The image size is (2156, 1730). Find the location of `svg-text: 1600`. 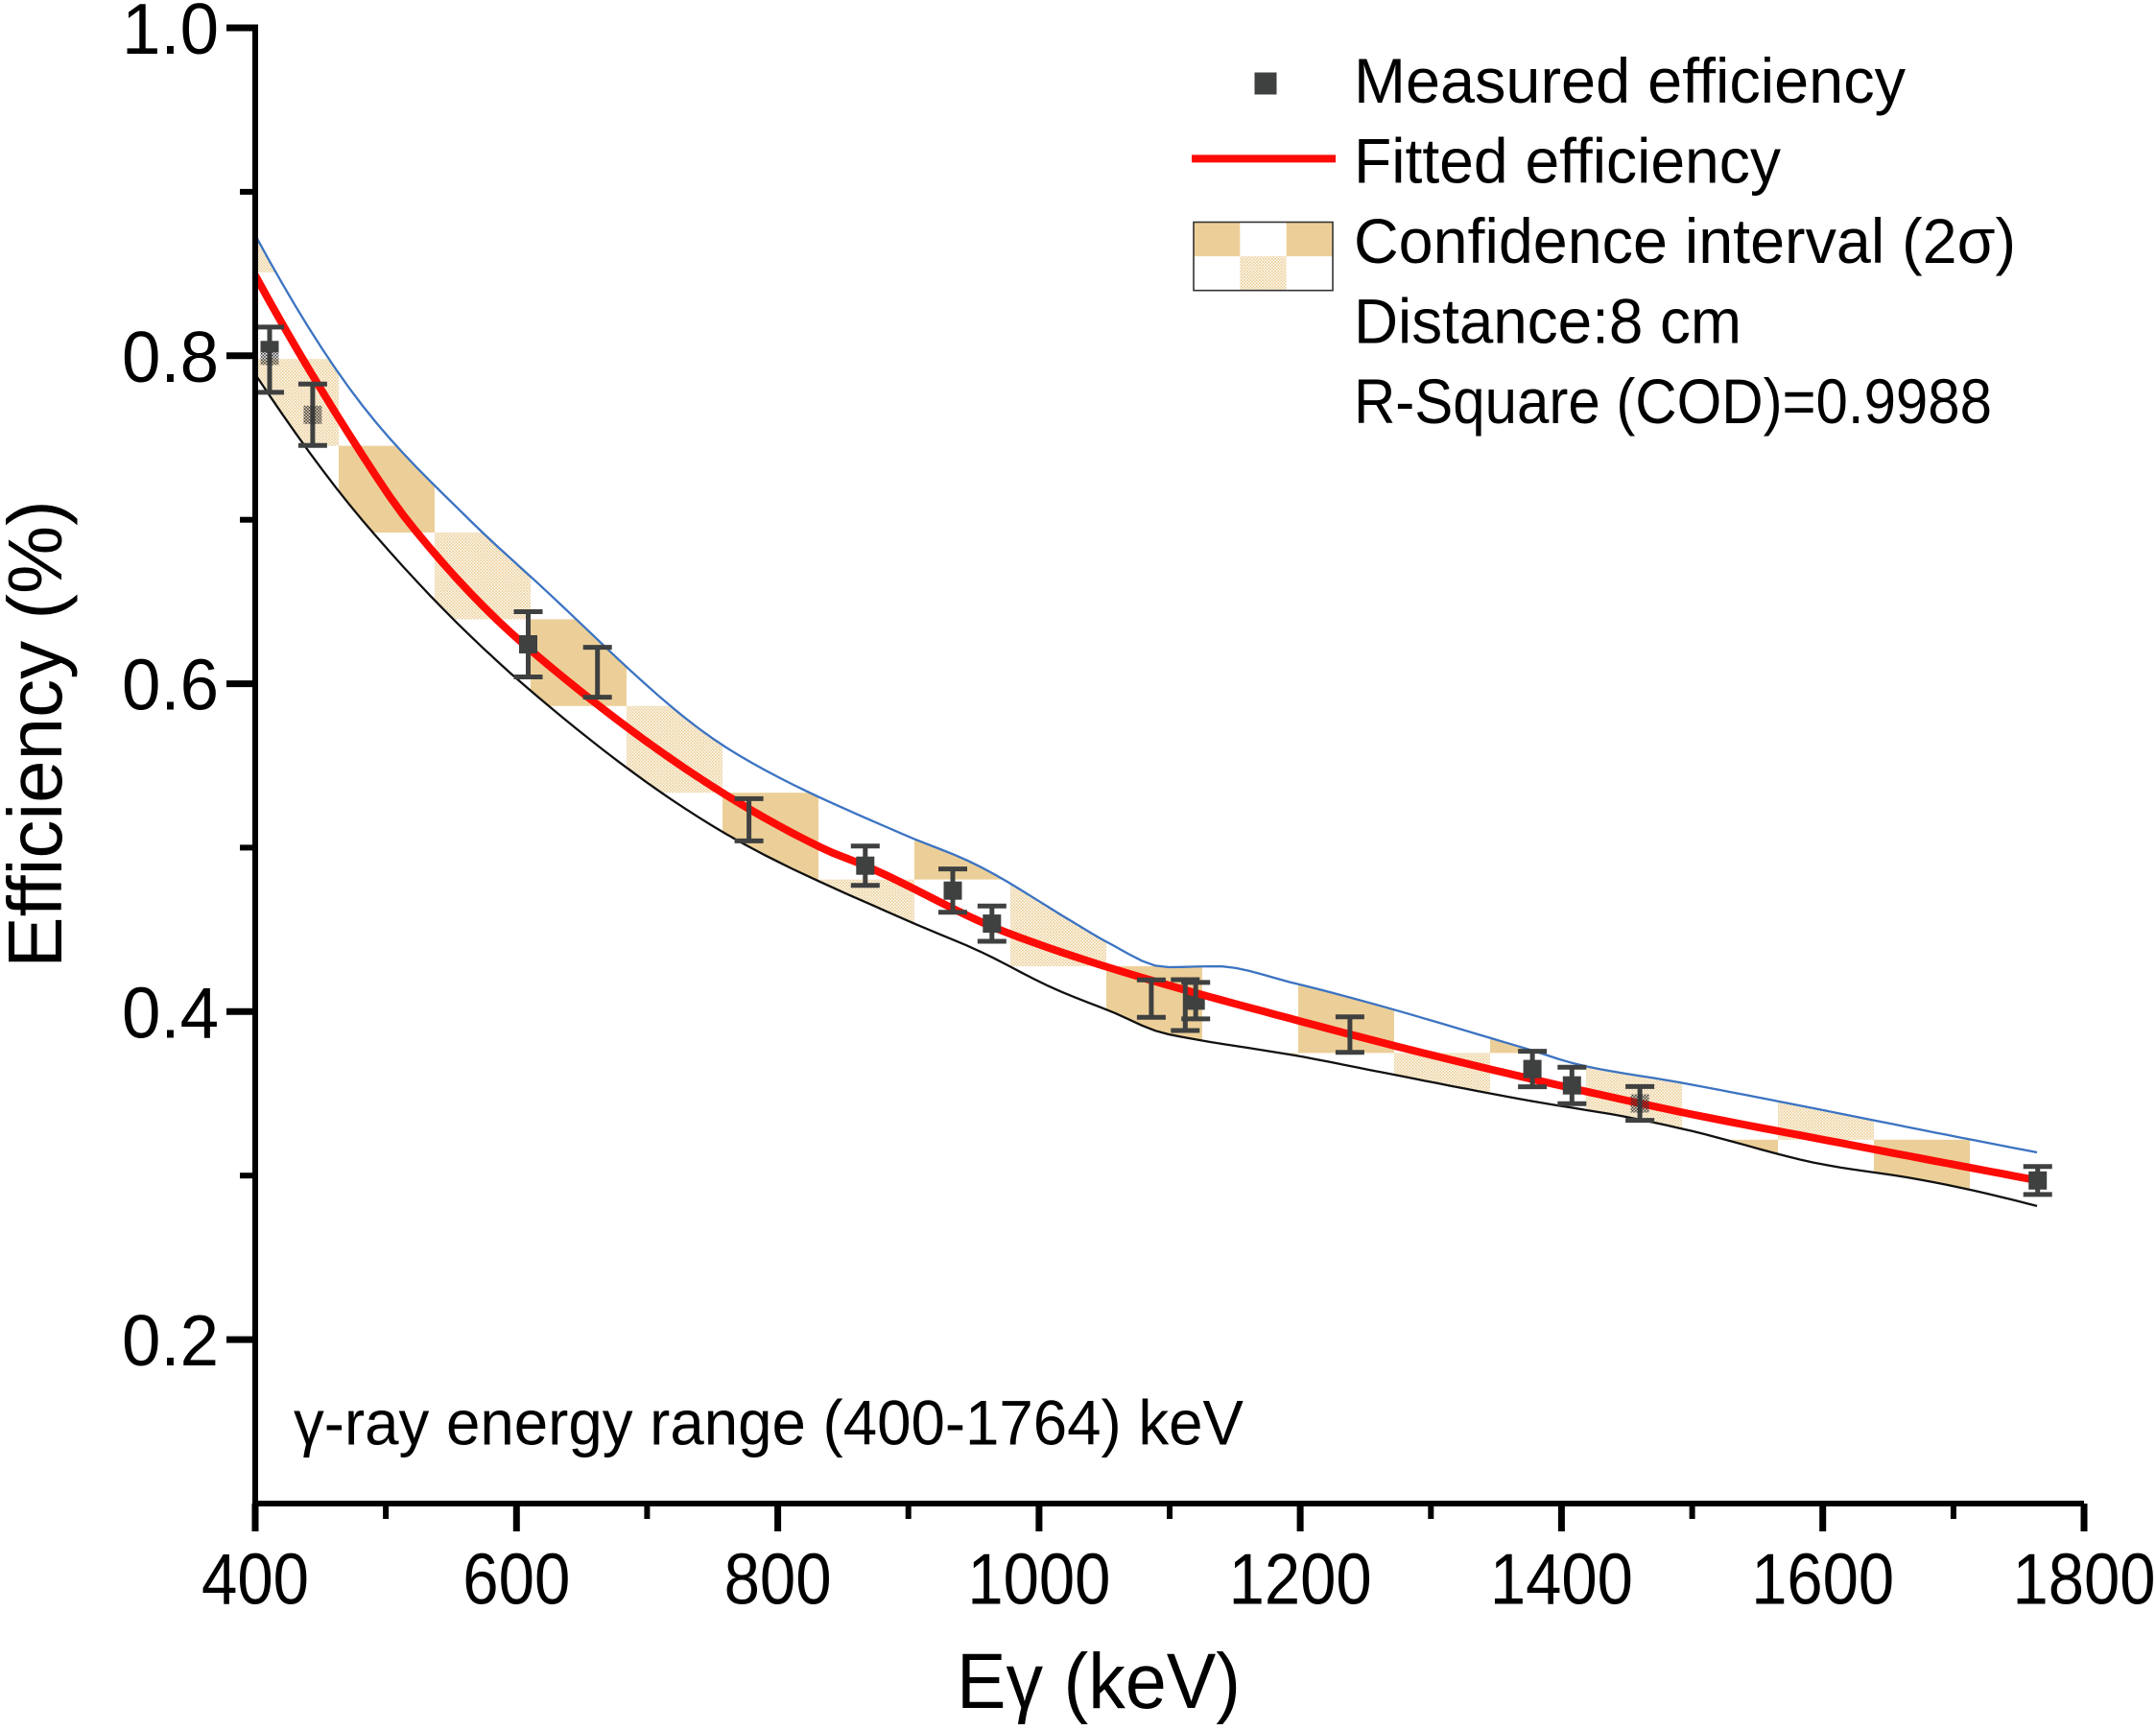

svg-text: 1600 is located at coordinates (1822, 1579).